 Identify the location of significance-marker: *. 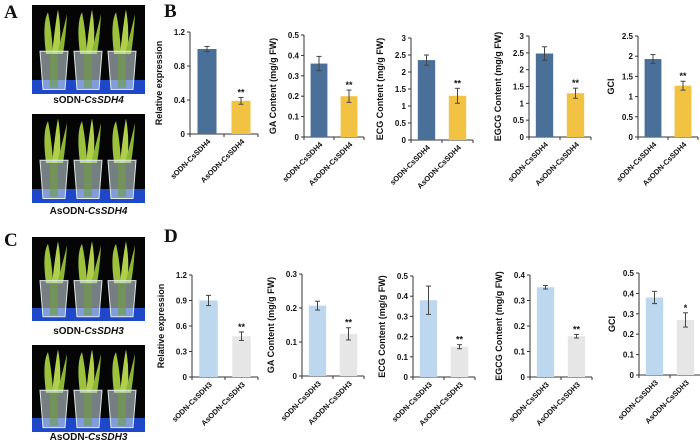
(686, 308).